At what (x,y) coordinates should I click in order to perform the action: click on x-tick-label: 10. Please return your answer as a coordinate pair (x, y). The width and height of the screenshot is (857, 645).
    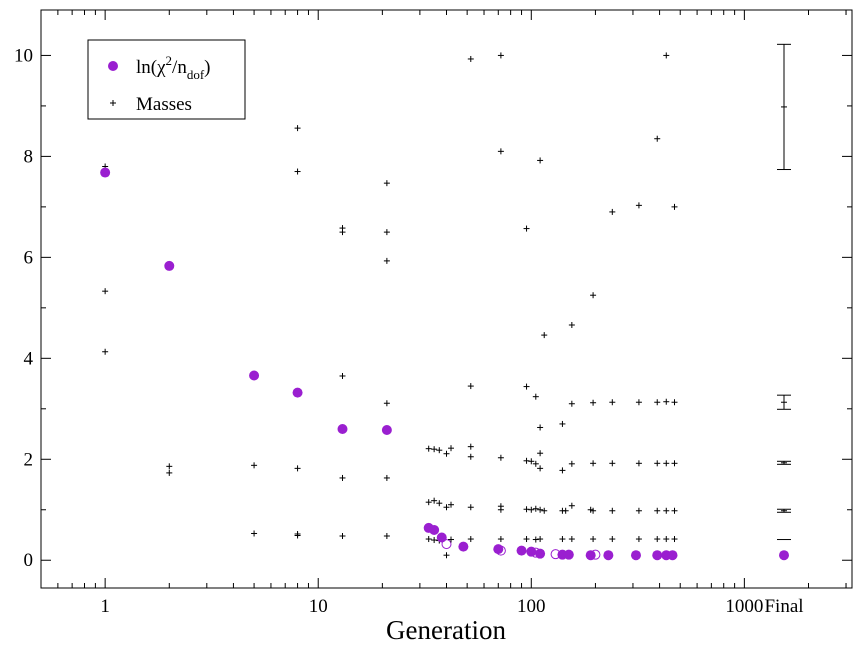
    Looking at the image, I should click on (318, 606).